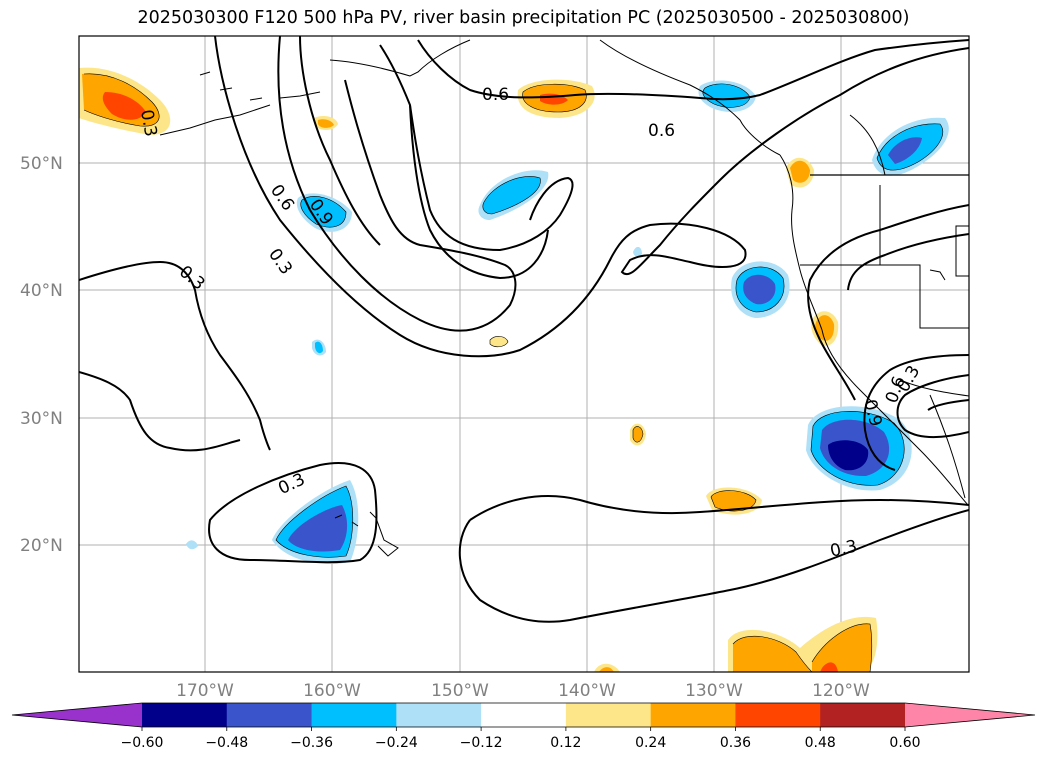  I want to click on colorbar-tick-label: −0.24, so click(396, 743).